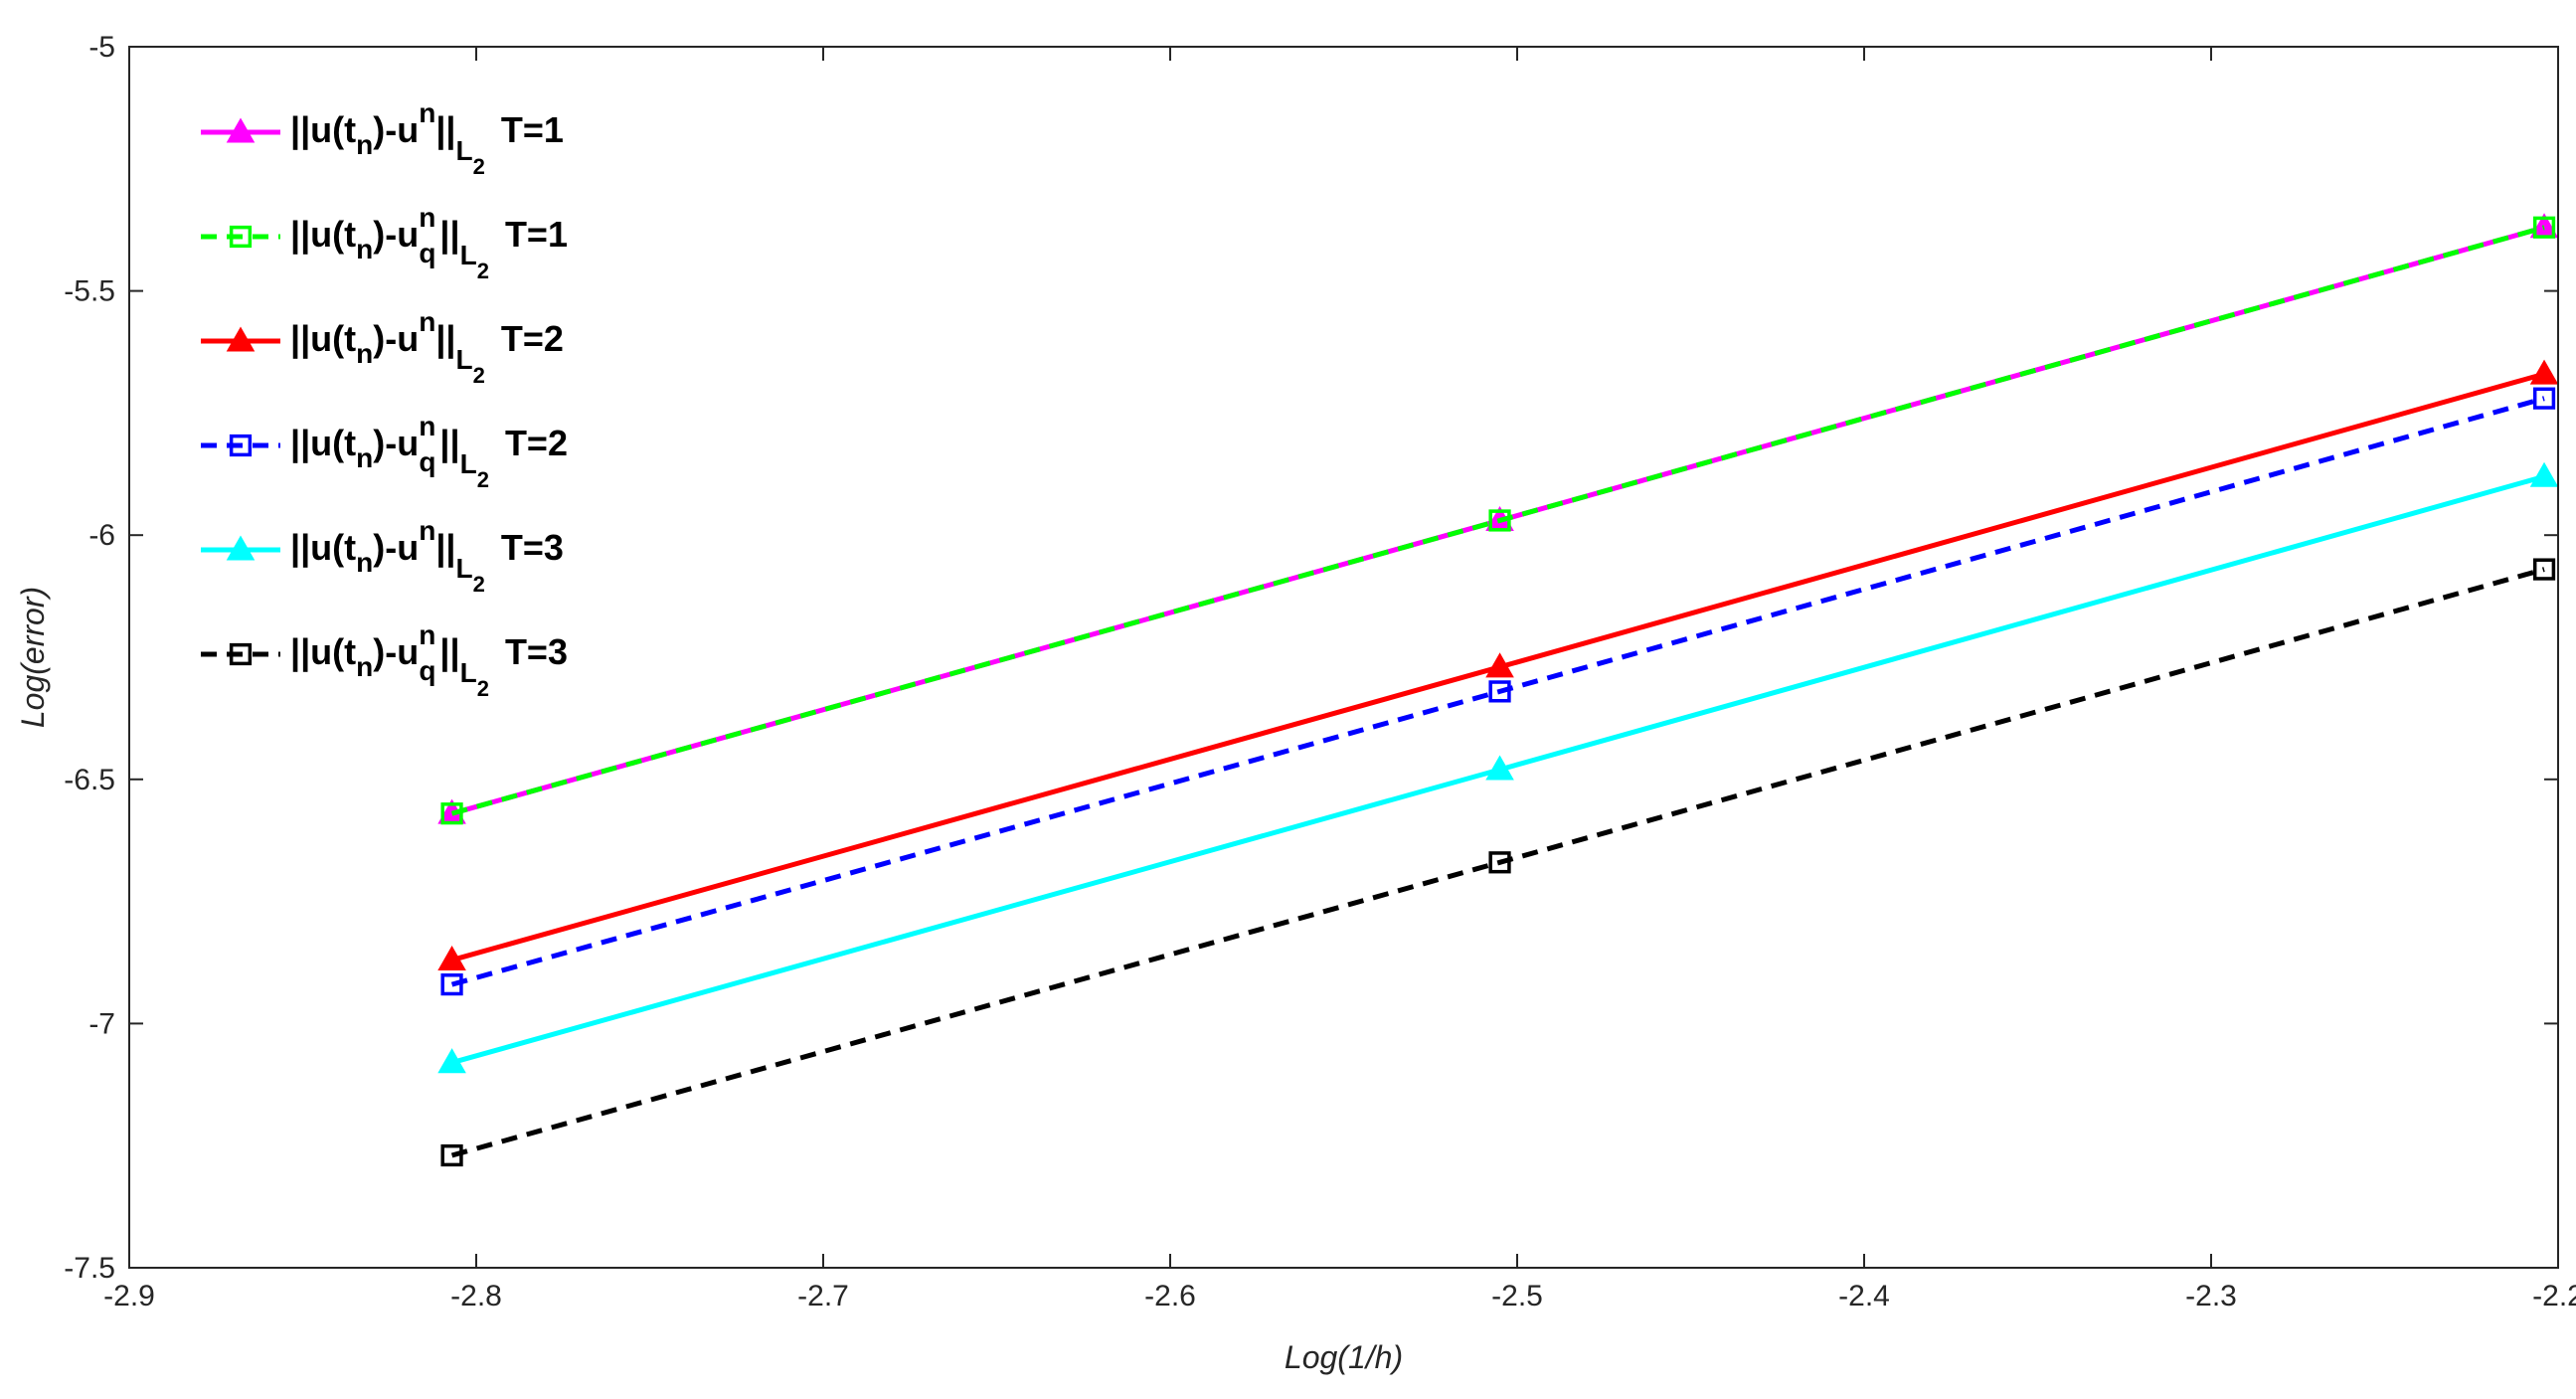 The image size is (2576, 1399). I want to click on legend-label: ||u(tn)-un q ||L2T=3, so click(429, 660).